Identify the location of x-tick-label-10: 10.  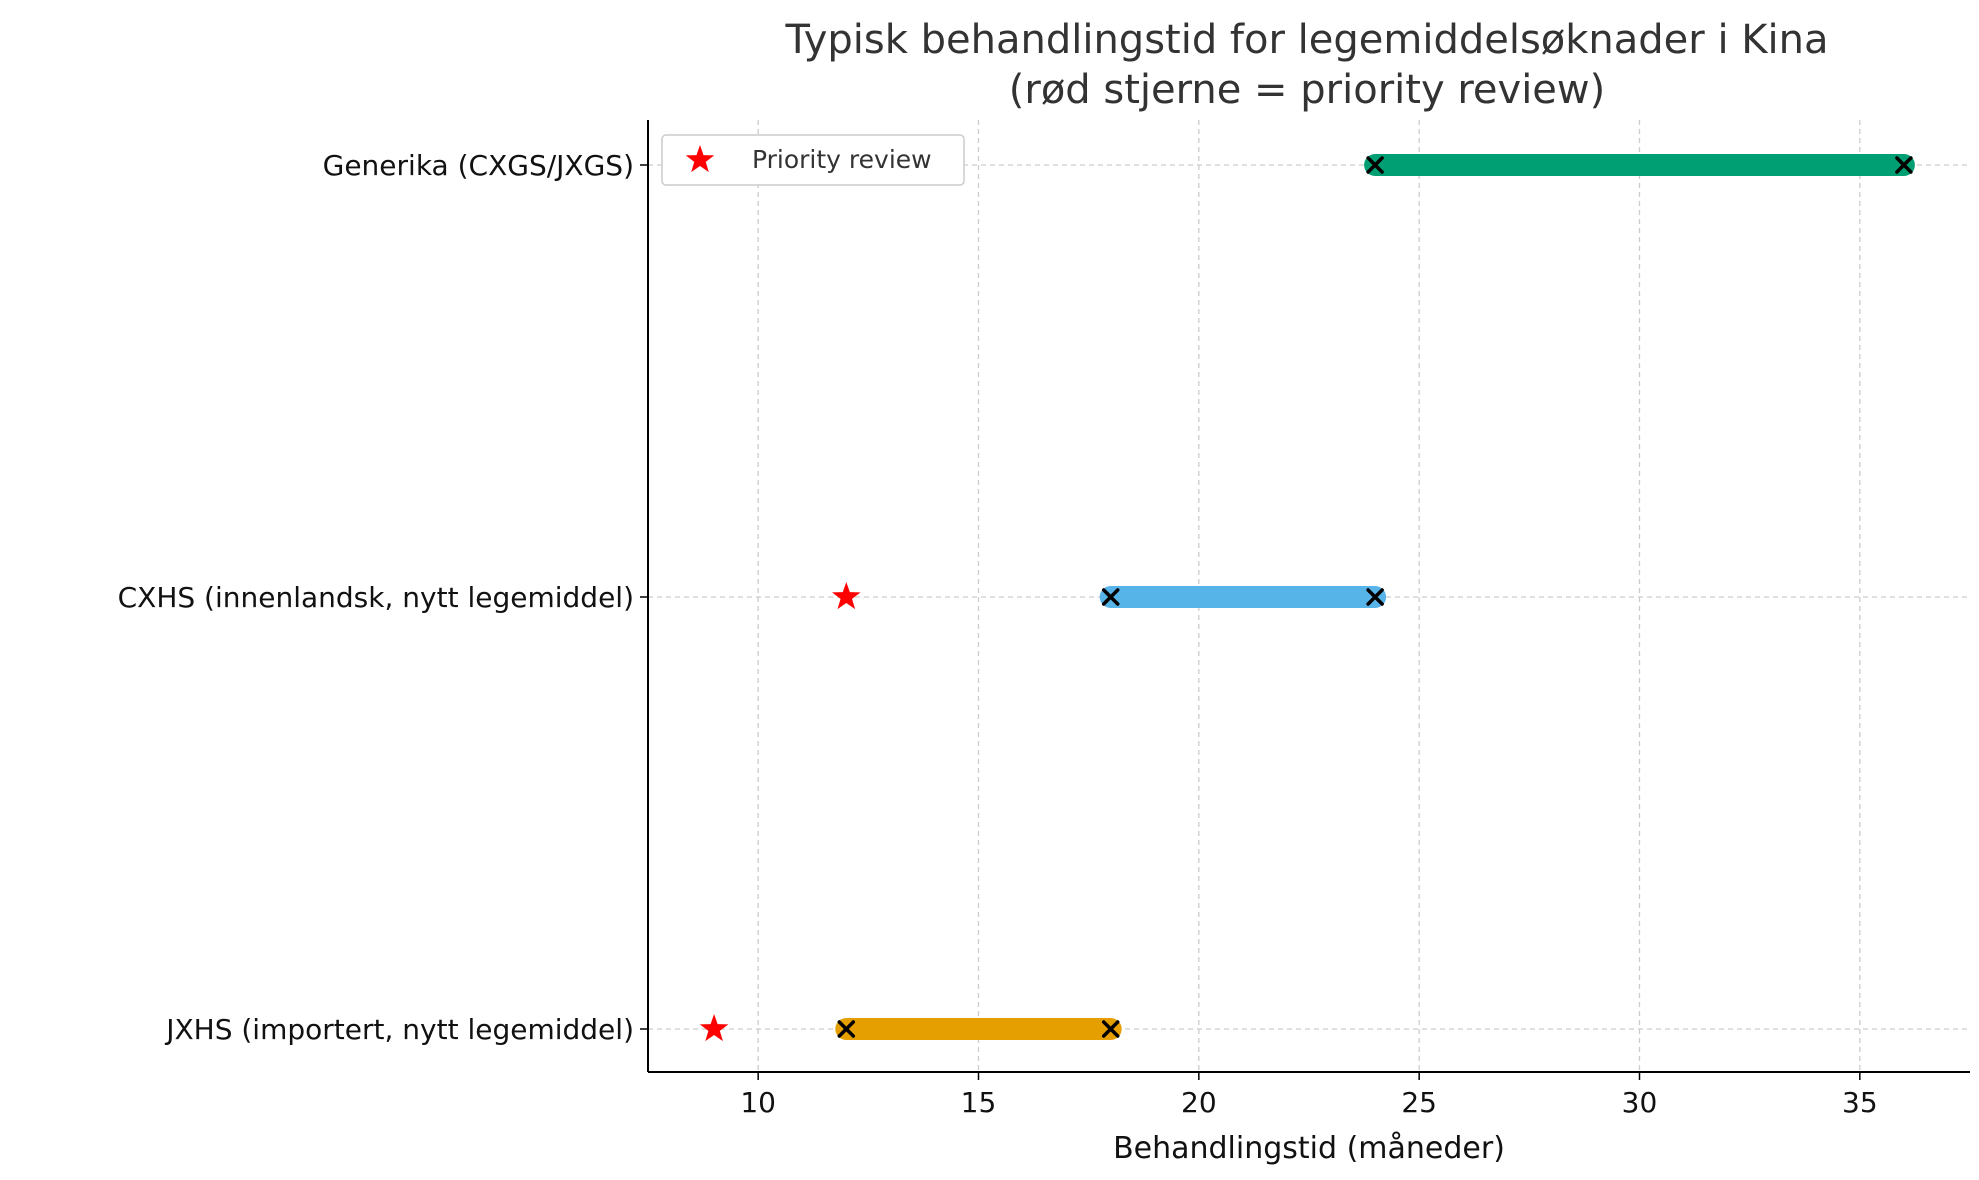
(758, 1102).